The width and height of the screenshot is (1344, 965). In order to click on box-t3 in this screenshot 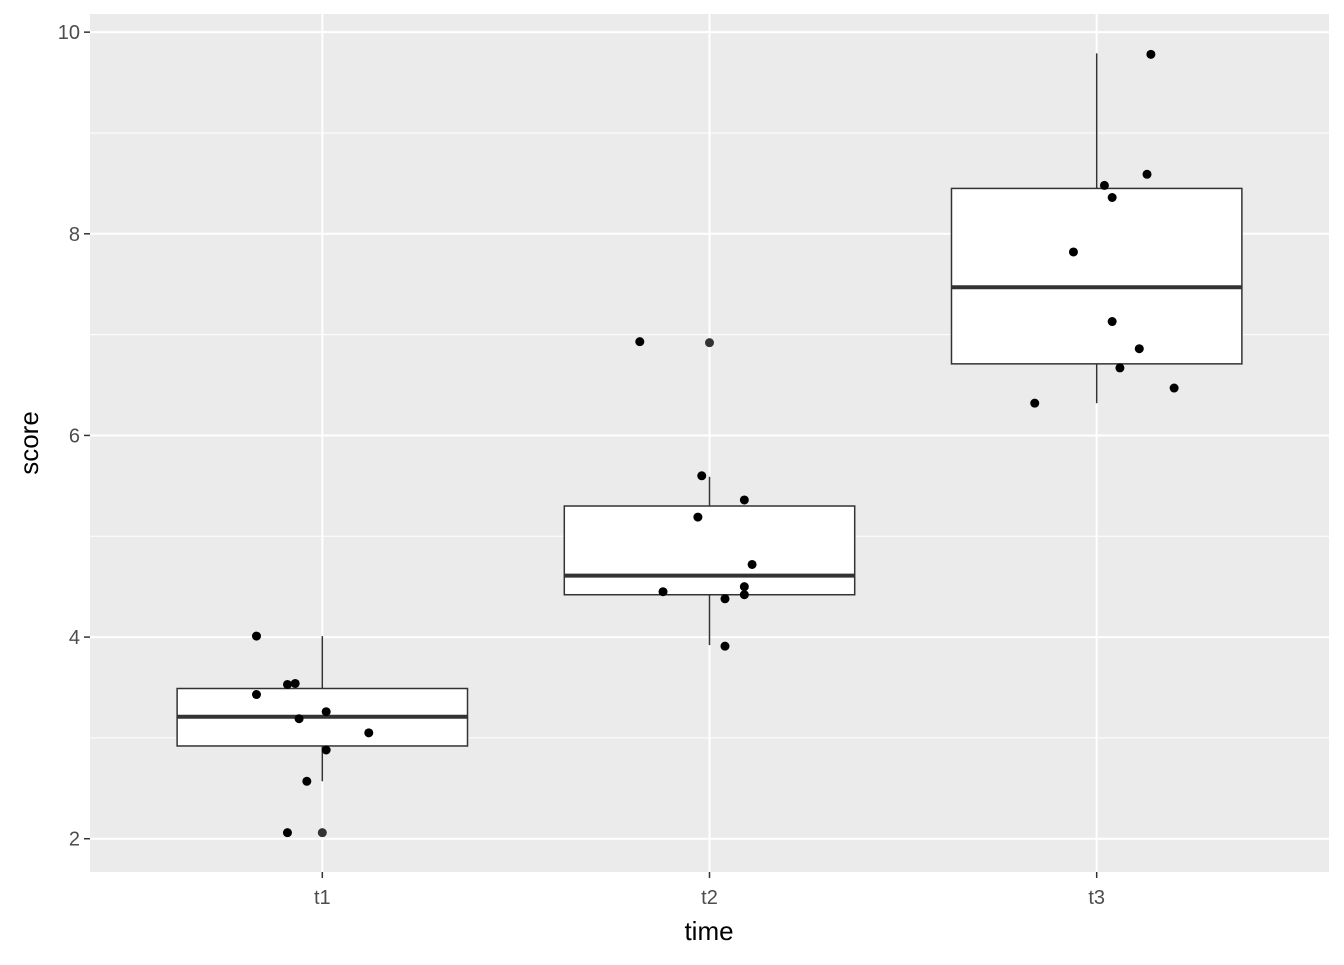, I will do `click(1096, 276)`.